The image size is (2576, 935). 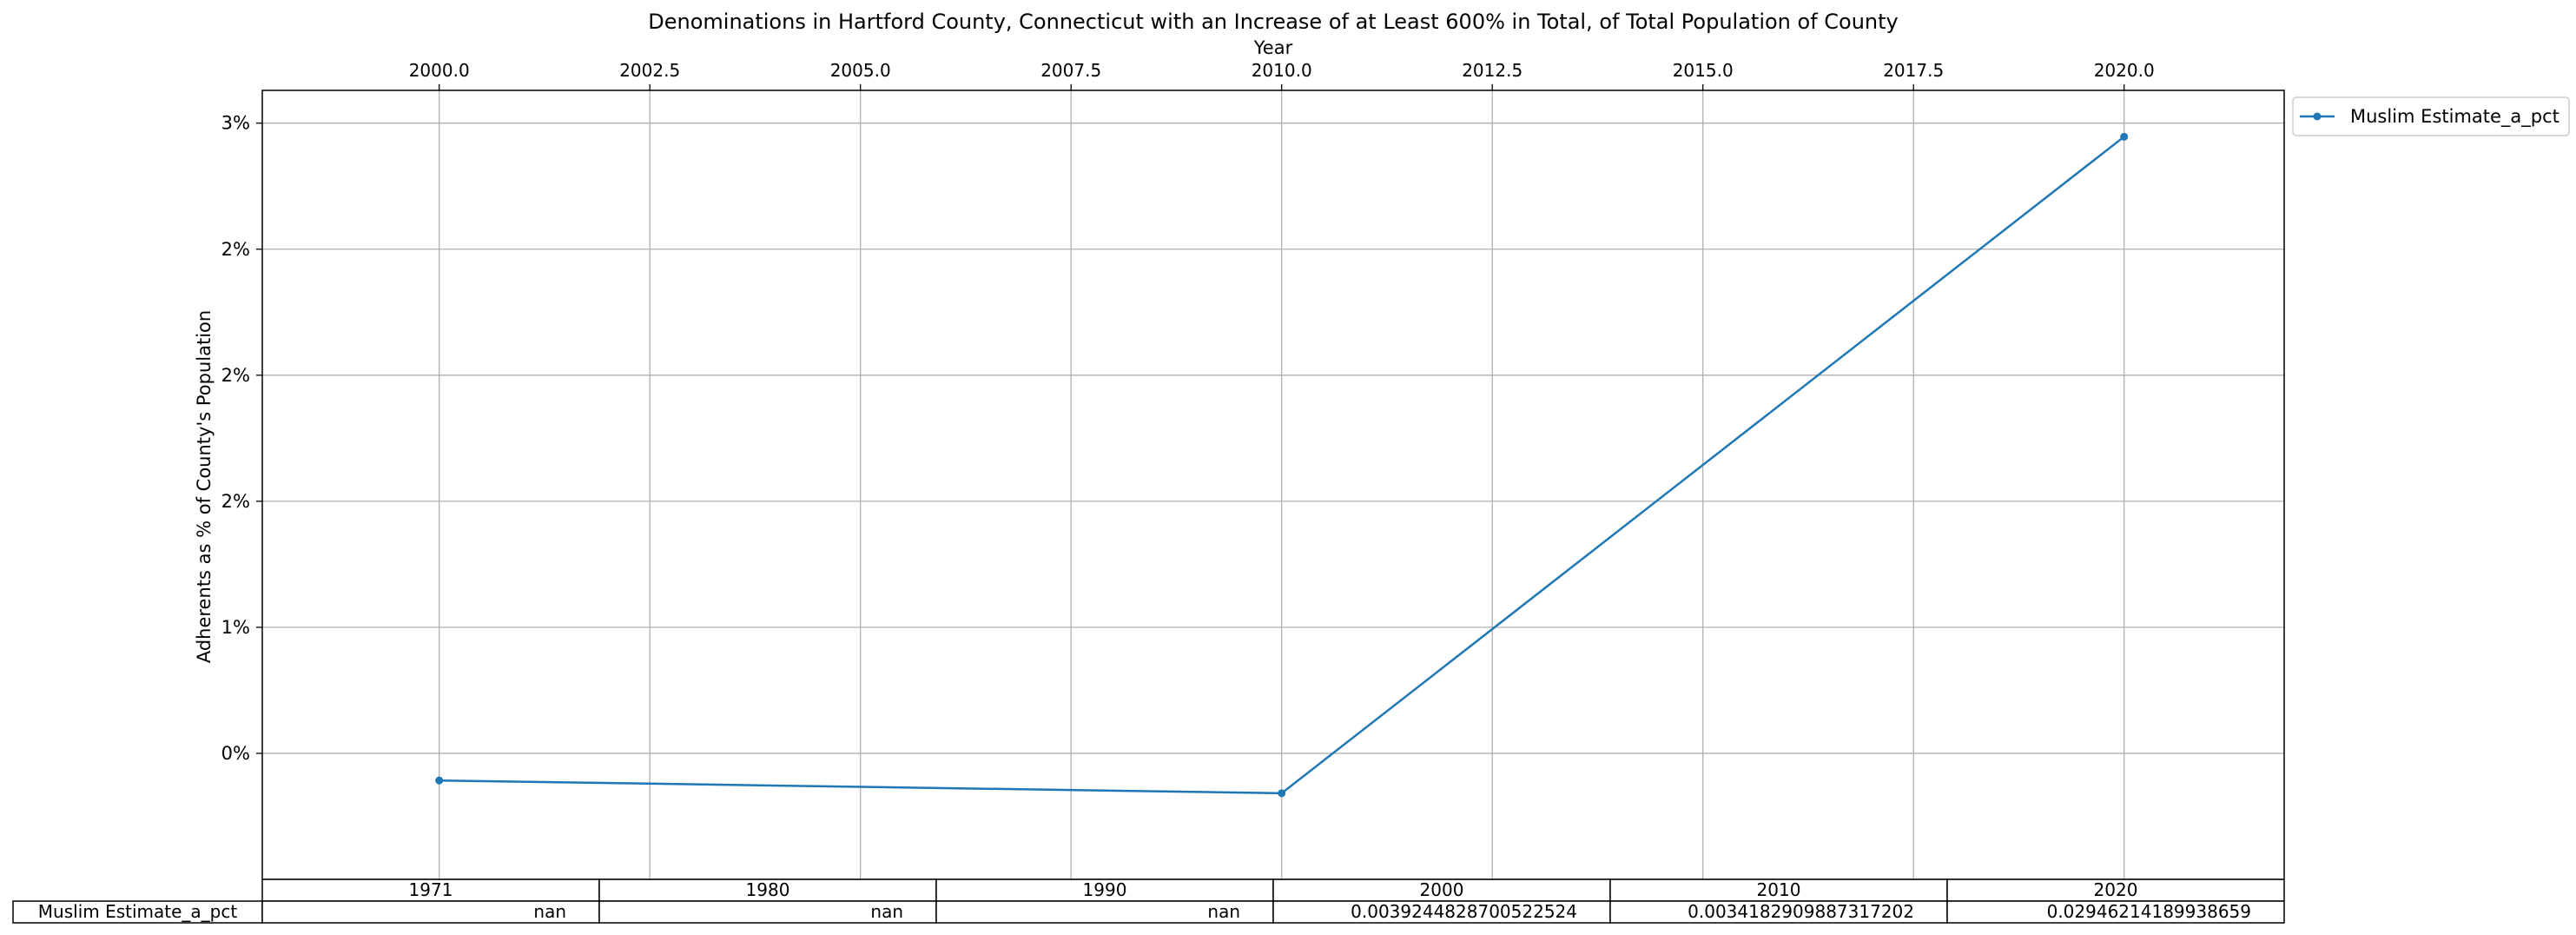 I want to click on x-tick-label: 2002.5, so click(x=650, y=71).